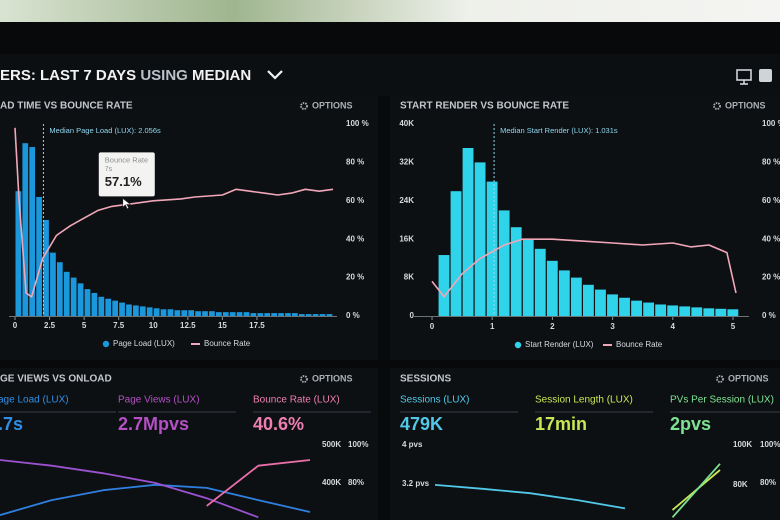 This screenshot has height=520, width=780. Describe the element at coordinates (390, 75) in the screenshot. I see `header-bar` at that location.